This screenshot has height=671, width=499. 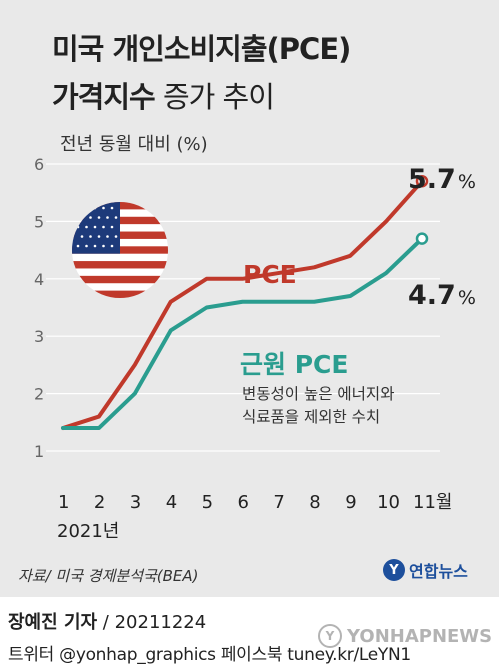 What do you see at coordinates (63, 502) in the screenshot?
I see `x-tick-label: 1` at bounding box center [63, 502].